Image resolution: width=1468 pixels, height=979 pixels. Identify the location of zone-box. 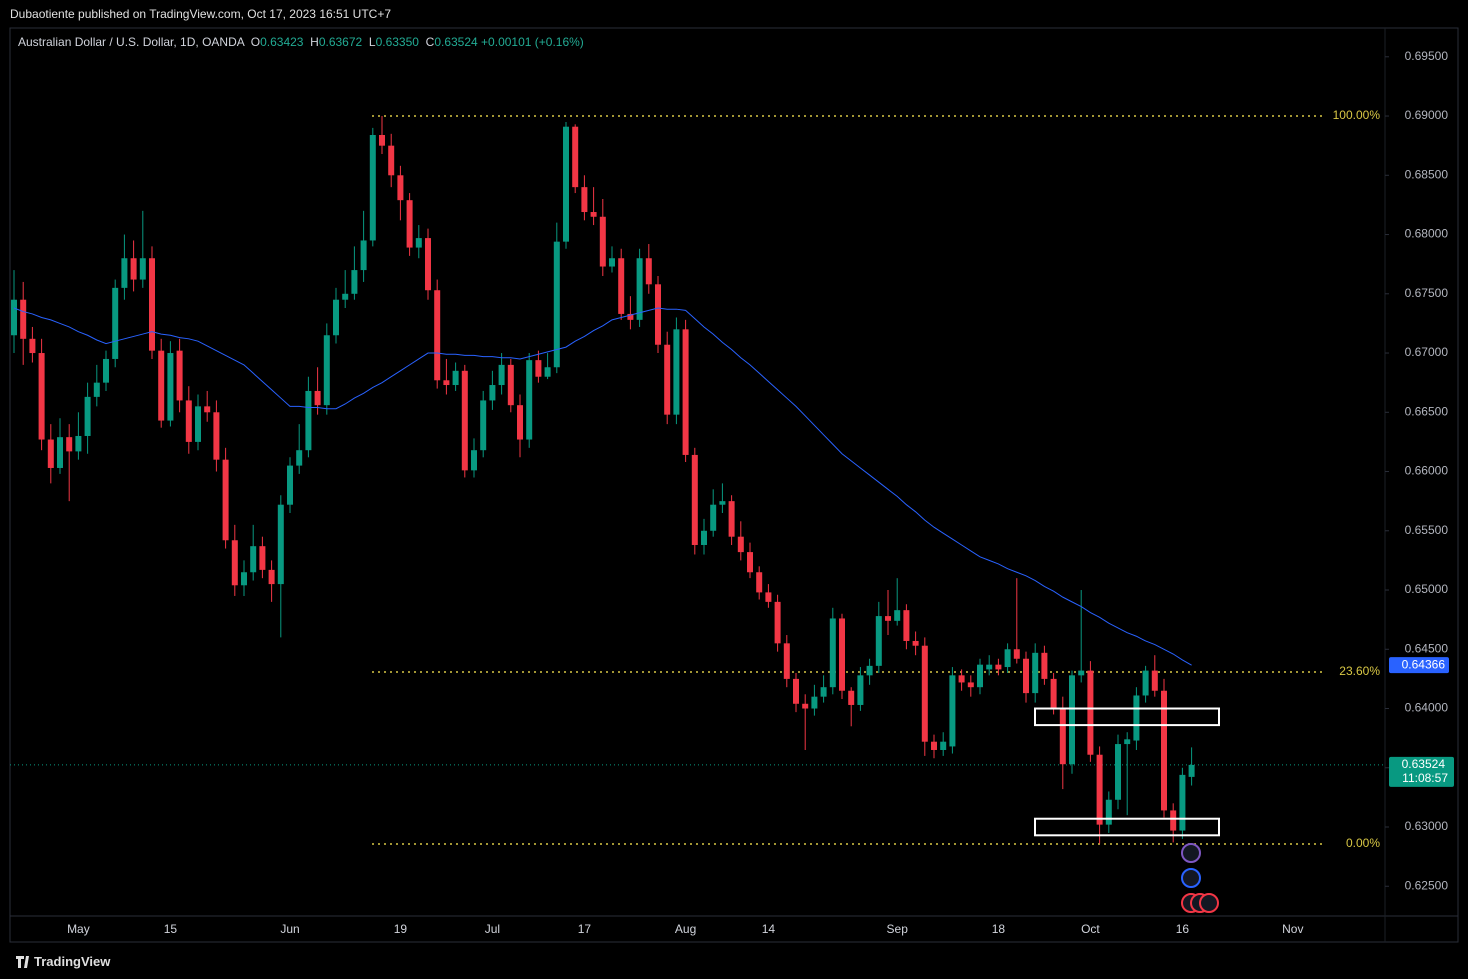
(1127, 827).